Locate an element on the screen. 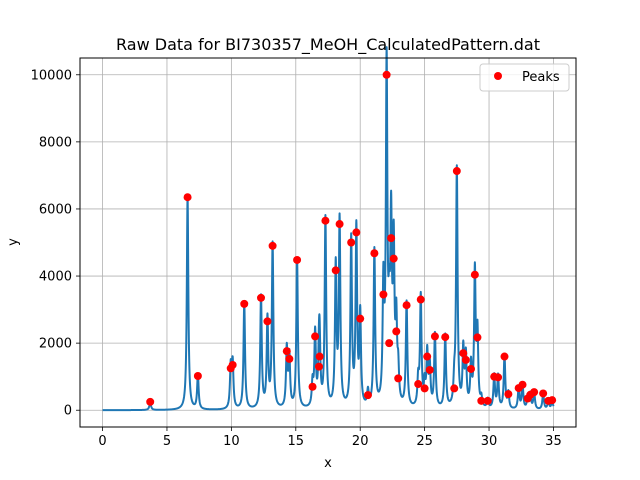 This screenshot has width=640, height=480. y-tick-label: 4000 is located at coordinates (55, 277).